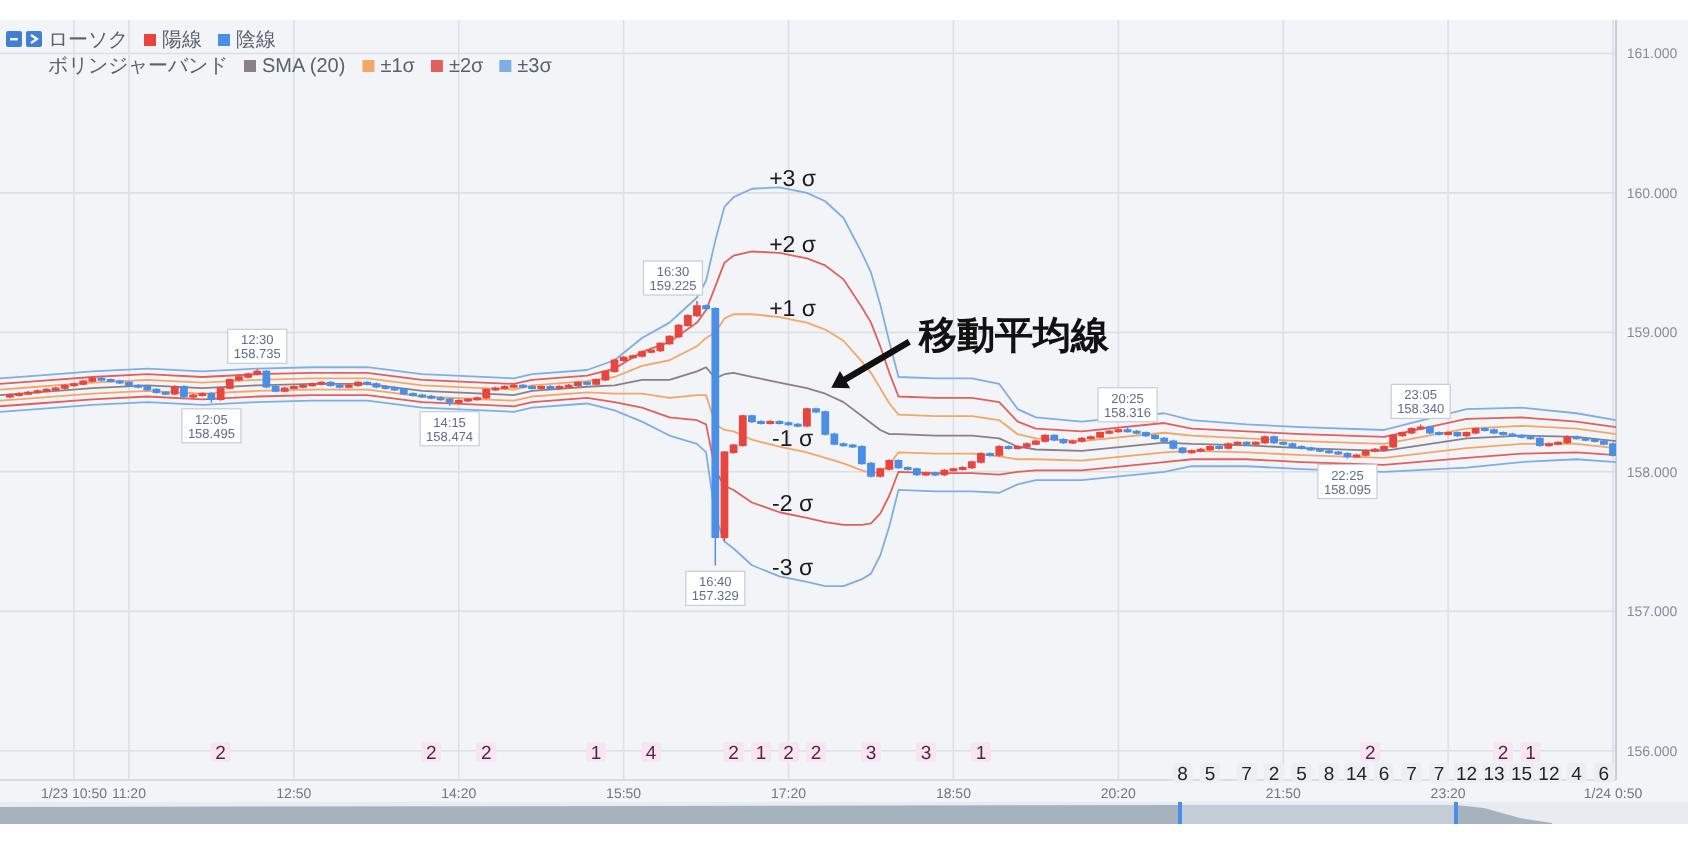  Describe the element at coordinates (793, 569) in the screenshot. I see `annotation: -3 σ` at that location.